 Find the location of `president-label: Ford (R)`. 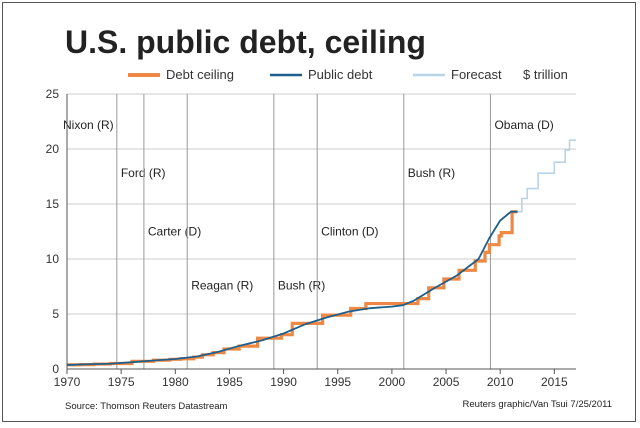

president-label: Ford (R) is located at coordinates (143, 173).